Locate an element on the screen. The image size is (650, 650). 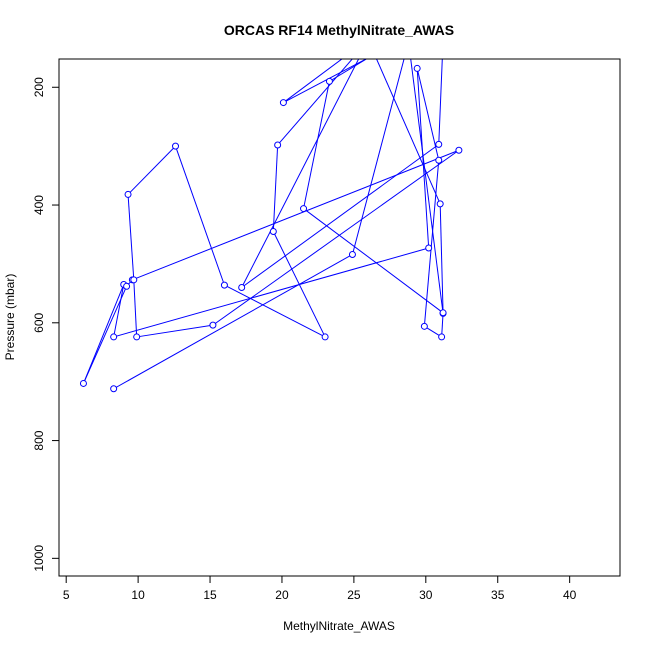
x-tick-label: 5 is located at coordinates (66, 595).